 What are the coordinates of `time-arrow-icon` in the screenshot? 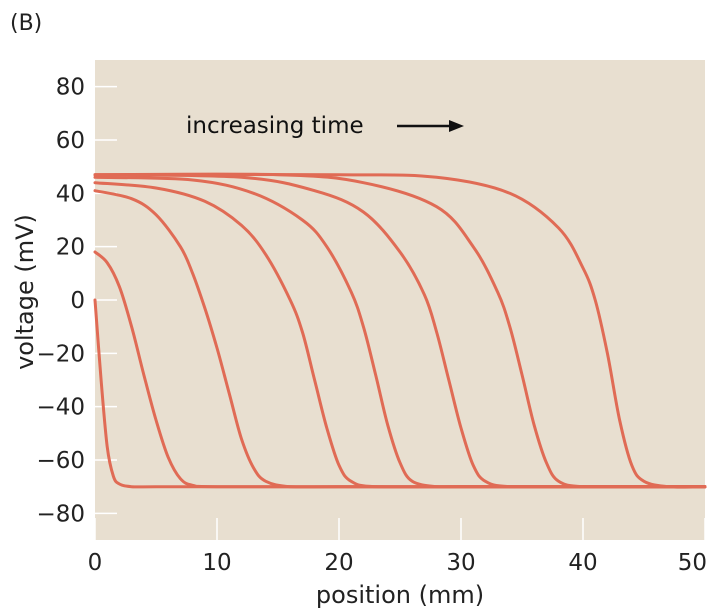 It's located at (430, 126).